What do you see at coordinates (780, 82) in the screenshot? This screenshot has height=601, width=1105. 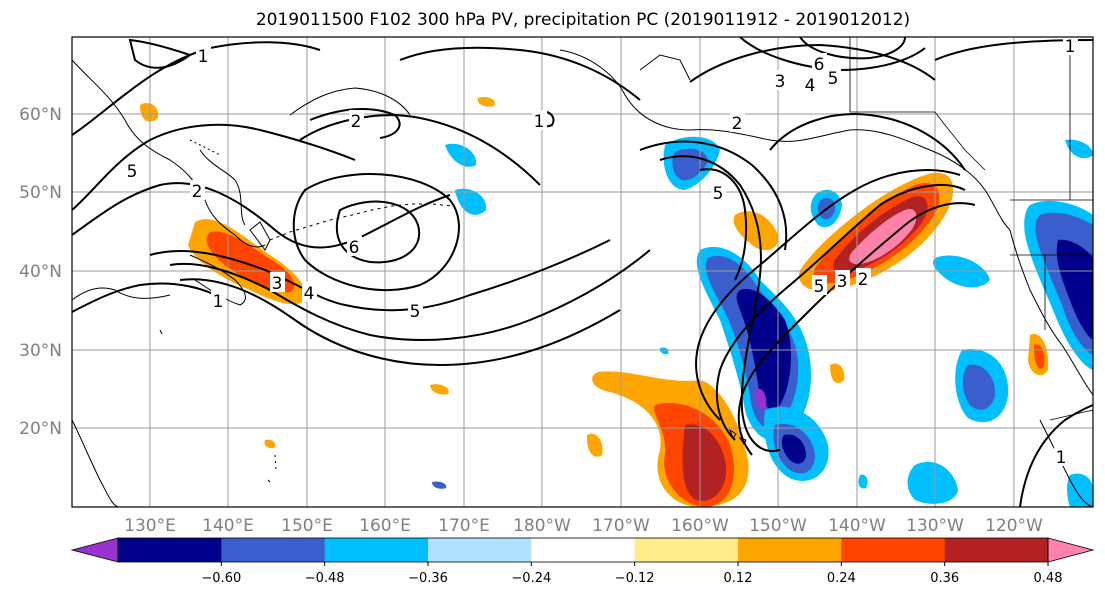 I see `contour-label: 3` at bounding box center [780, 82].